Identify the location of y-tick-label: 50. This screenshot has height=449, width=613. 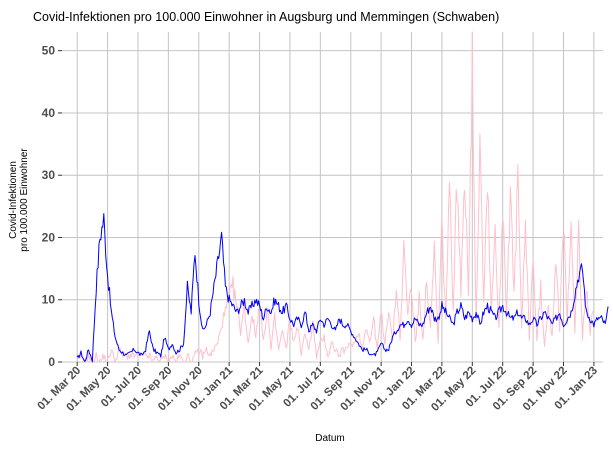
(49, 51).